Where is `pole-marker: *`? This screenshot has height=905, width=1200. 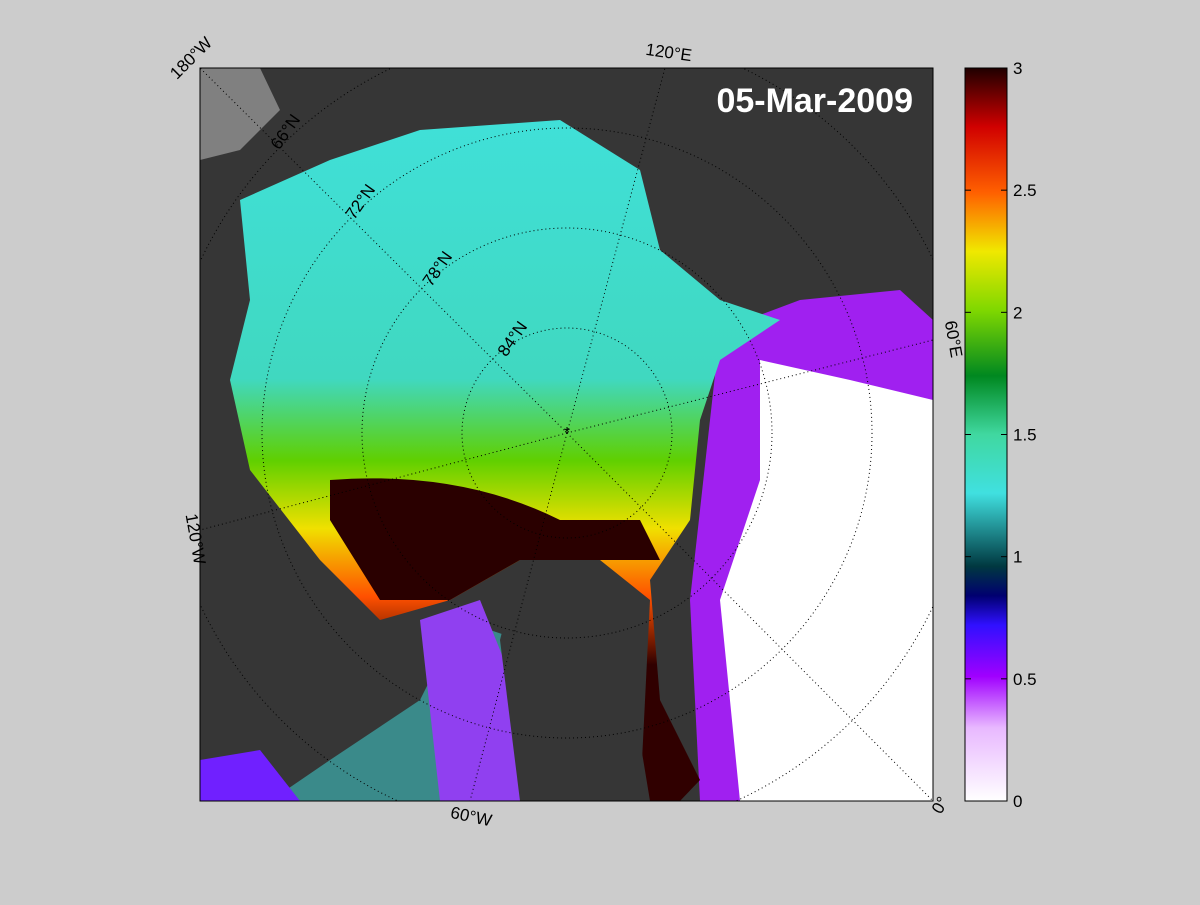 pole-marker: * is located at coordinates (567, 433).